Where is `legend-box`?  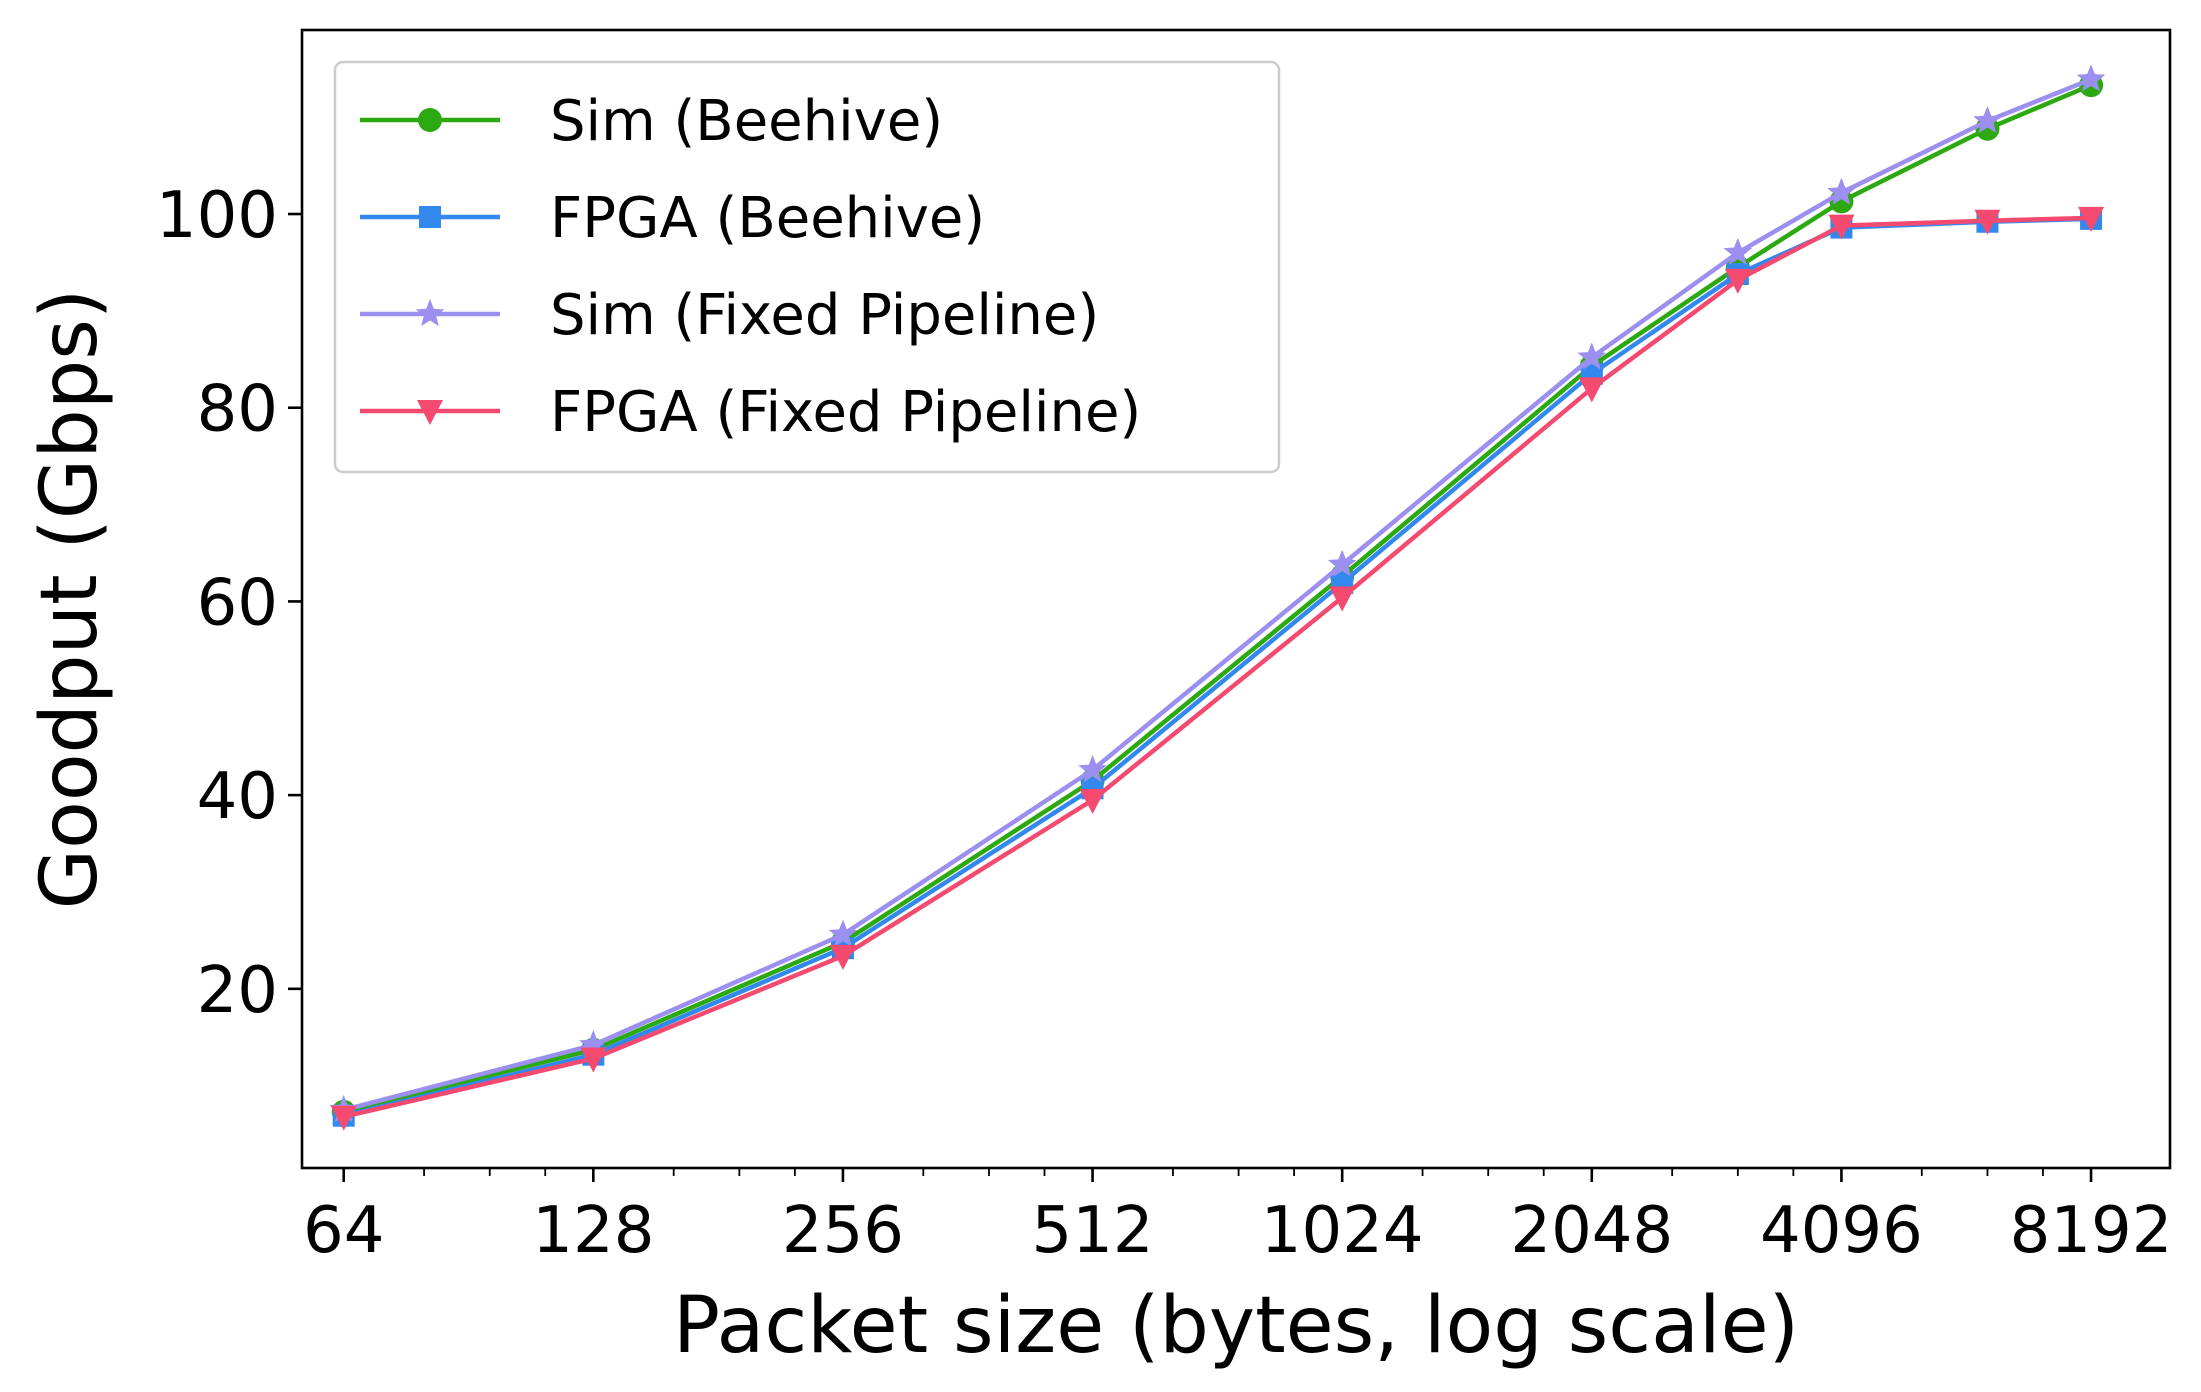
legend-box is located at coordinates (807, 267).